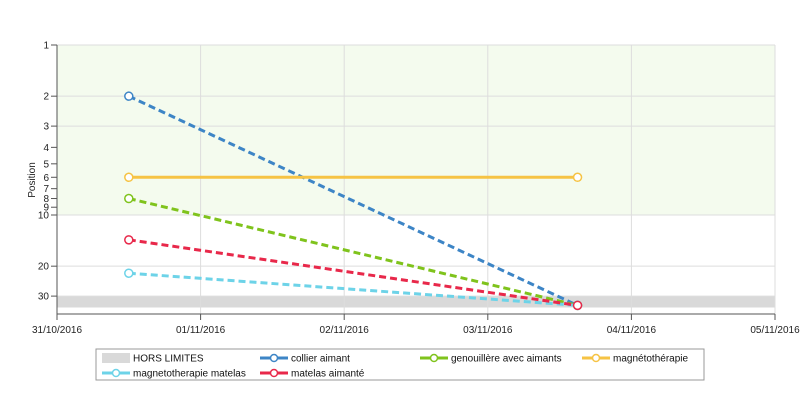 The width and height of the screenshot is (800, 400). Describe the element at coordinates (44, 297) in the screenshot. I see `y-tick-label: 30` at that location.